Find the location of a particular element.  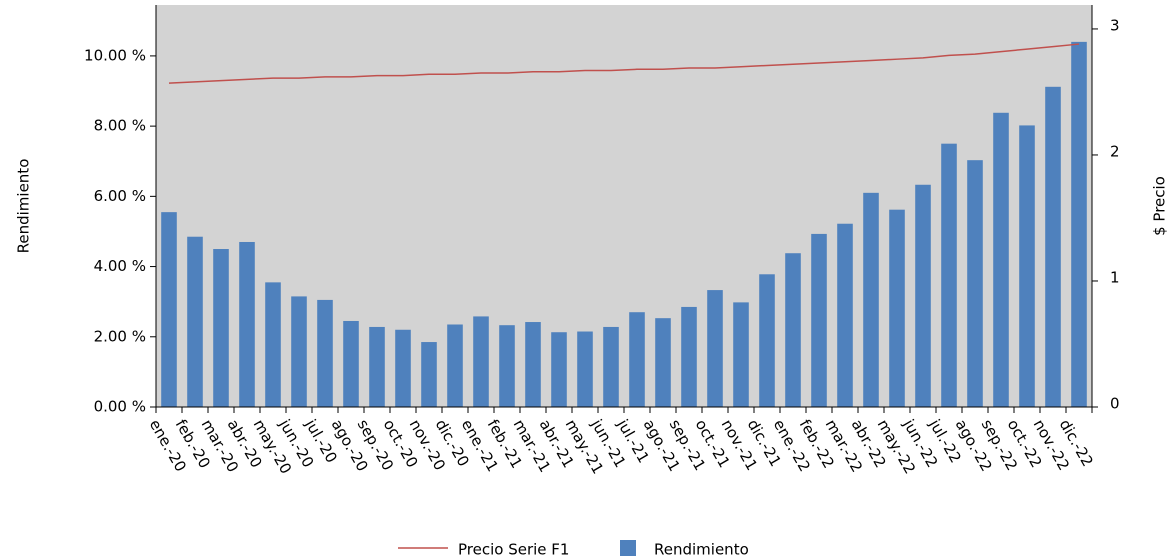

y-tick-label: 0.00 % is located at coordinates (120, 407).